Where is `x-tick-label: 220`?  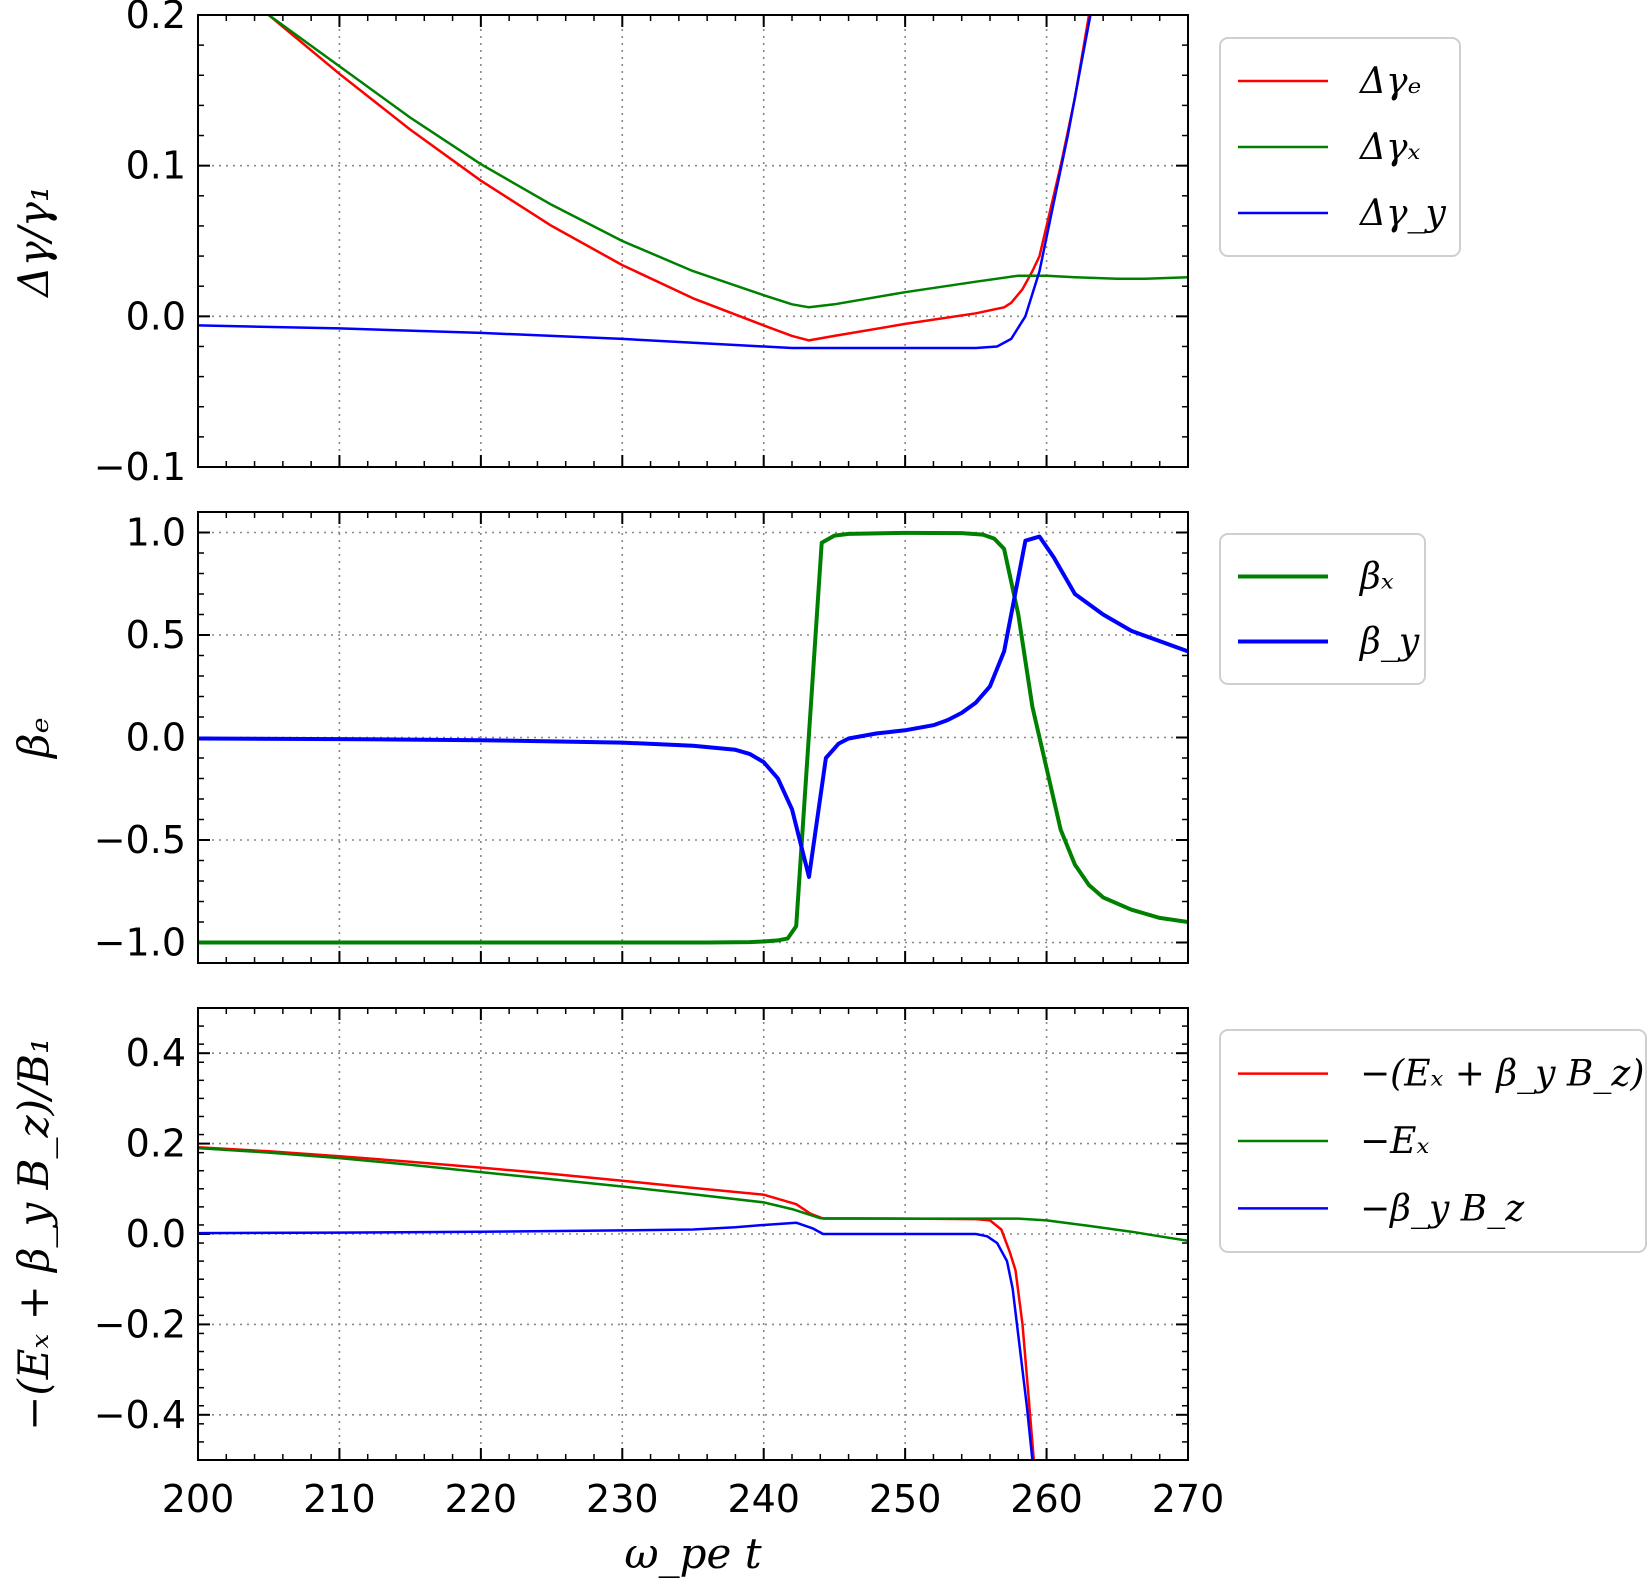 x-tick-label: 220 is located at coordinates (481, 1499).